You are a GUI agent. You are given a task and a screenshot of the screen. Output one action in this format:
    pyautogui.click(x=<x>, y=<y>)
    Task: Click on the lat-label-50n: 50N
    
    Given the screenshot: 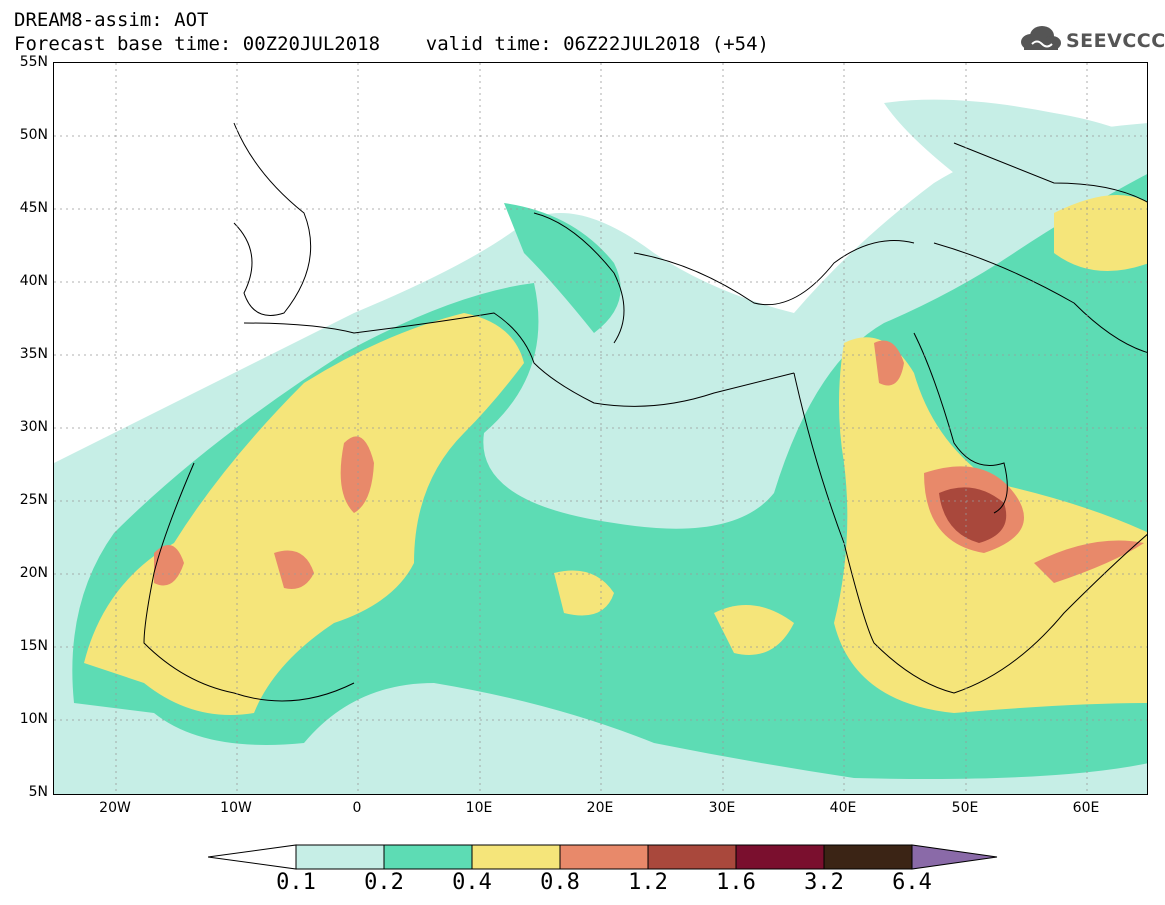 What is the action you would take?
    pyautogui.click(x=33, y=135)
    